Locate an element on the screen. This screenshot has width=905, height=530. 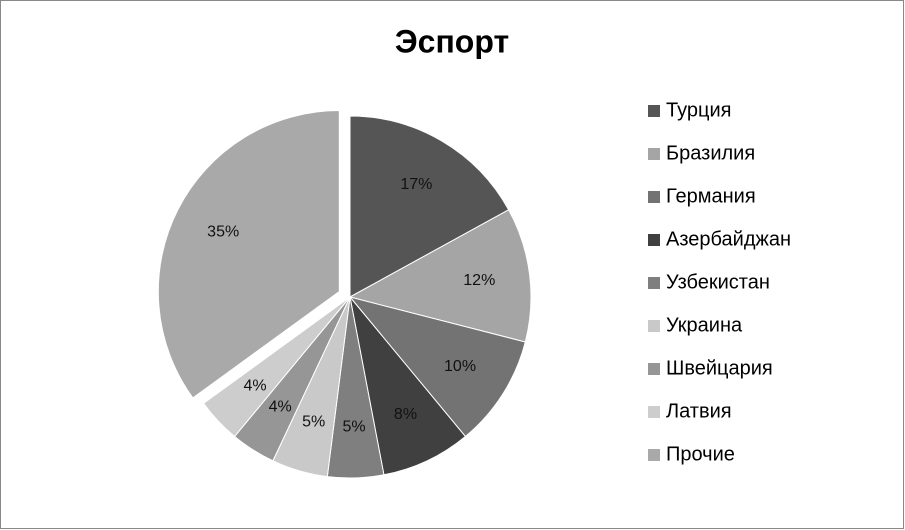
legend-label: Латвия is located at coordinates (699, 411).